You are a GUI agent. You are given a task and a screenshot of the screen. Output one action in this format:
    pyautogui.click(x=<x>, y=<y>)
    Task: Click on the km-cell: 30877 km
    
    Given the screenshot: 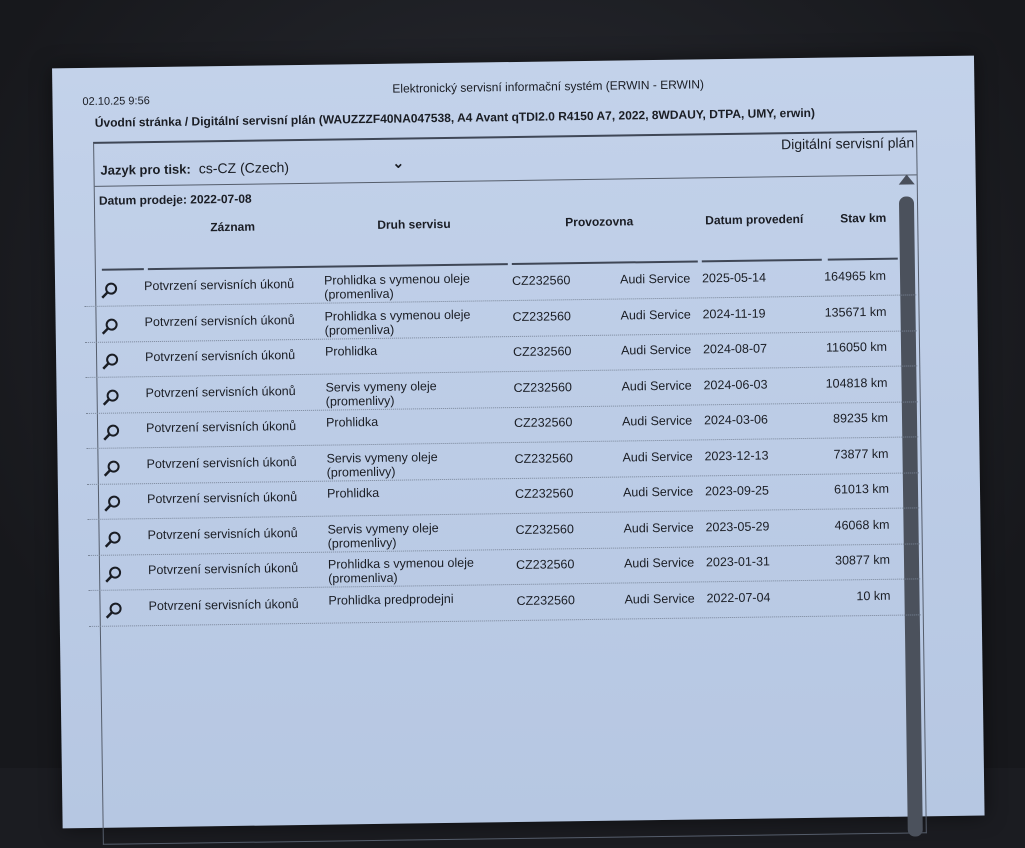 What is the action you would take?
    pyautogui.click(x=862, y=560)
    